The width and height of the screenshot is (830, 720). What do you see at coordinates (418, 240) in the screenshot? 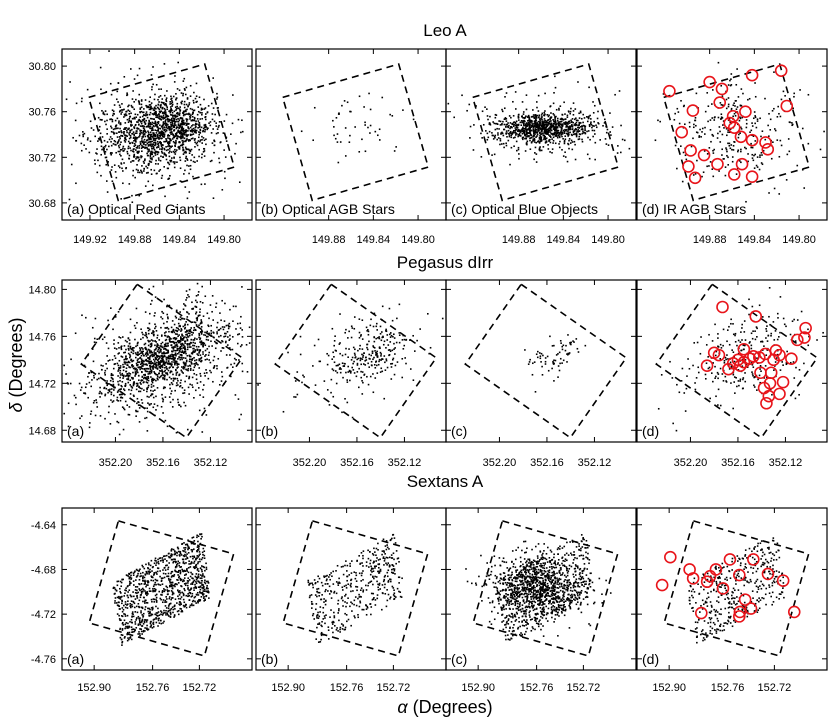
I see `x-tick-label: 149.80` at bounding box center [418, 240].